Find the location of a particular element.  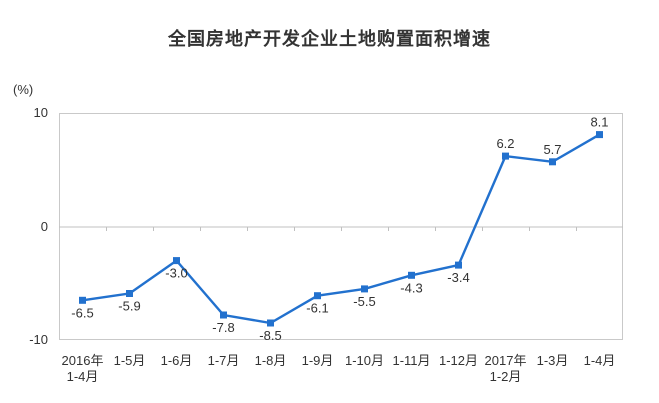

y-axis-tick-label: -10 is located at coordinates (38, 339).